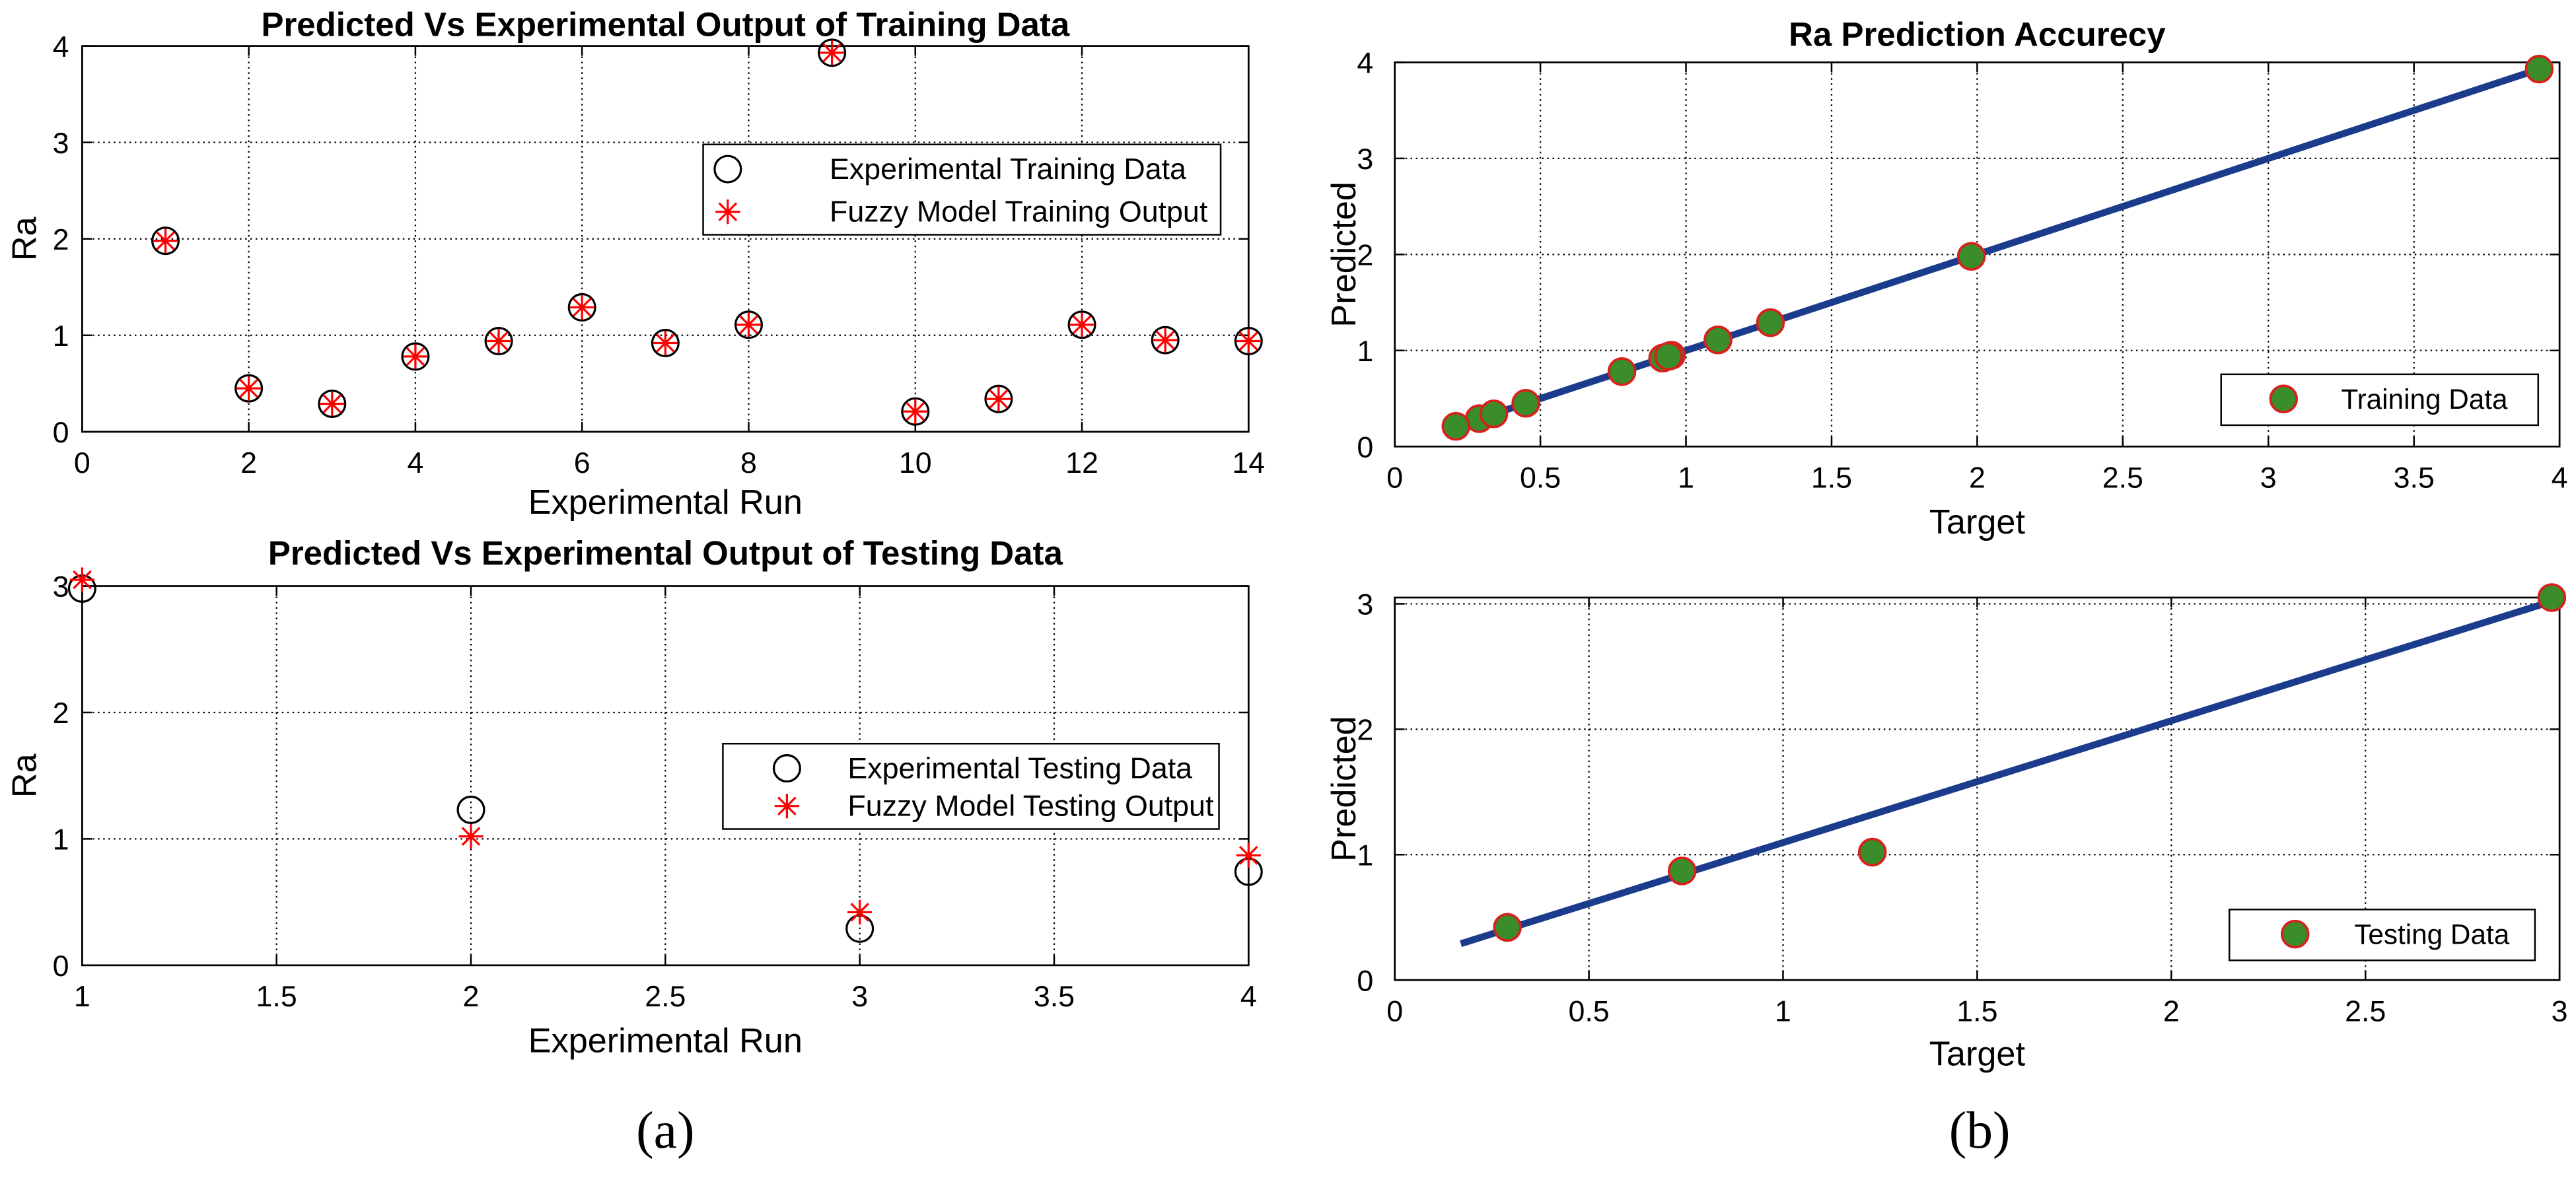  I want to click on training-accuracy-y-tick-label: 1, so click(1365, 351).